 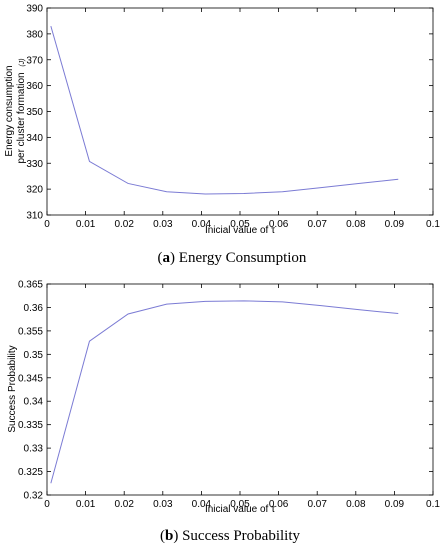 What do you see at coordinates (34, 308) in the screenshot?
I see `y-tick-label: 0.36` at bounding box center [34, 308].